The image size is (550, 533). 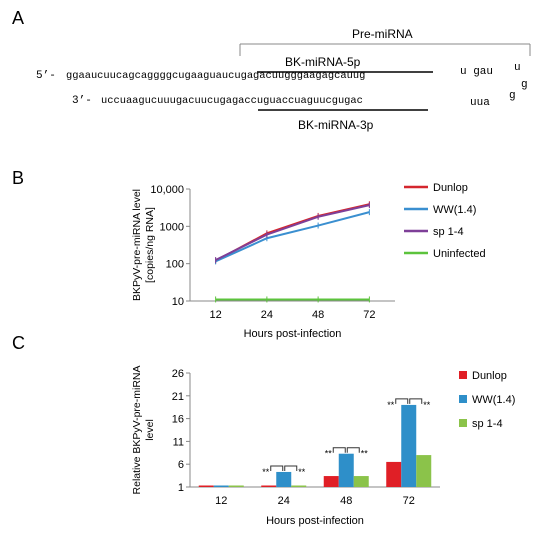 I want to click on y-tick-label: 16, so click(x=178, y=420).